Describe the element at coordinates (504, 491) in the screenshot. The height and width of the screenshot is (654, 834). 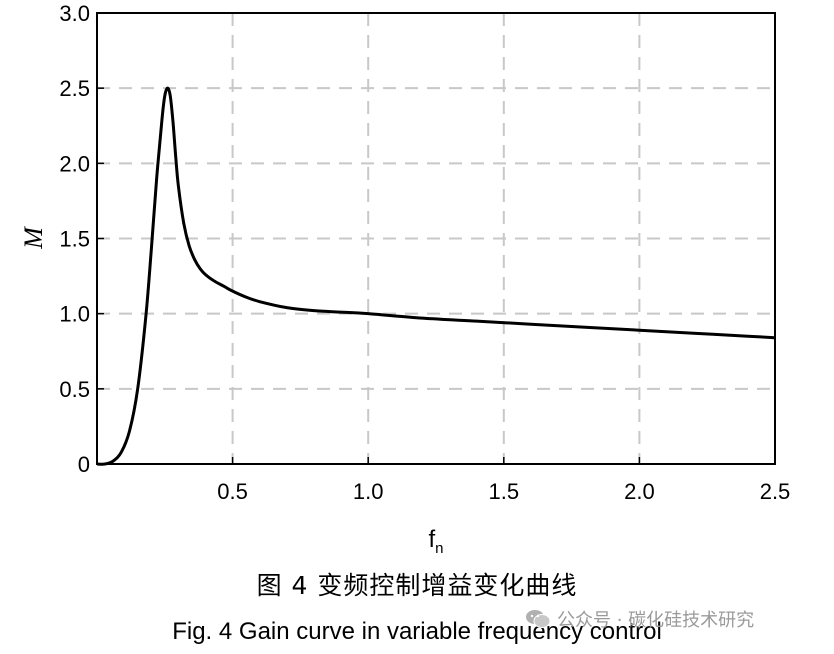
I see `x-tick-label: 1.5` at that location.